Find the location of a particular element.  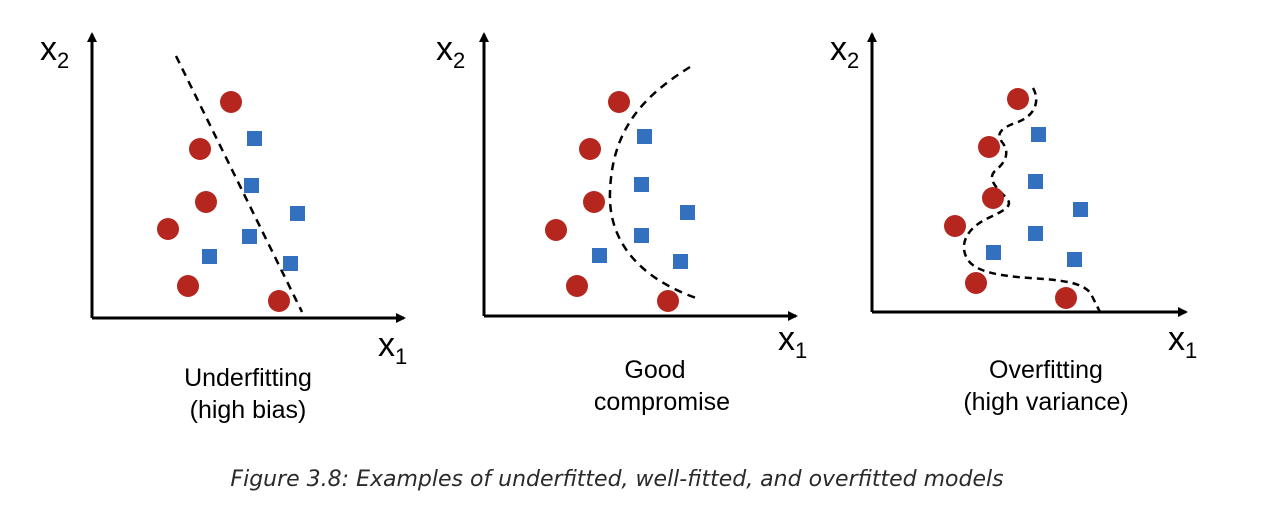

decision-boundary-curve is located at coordinates (652, 182).